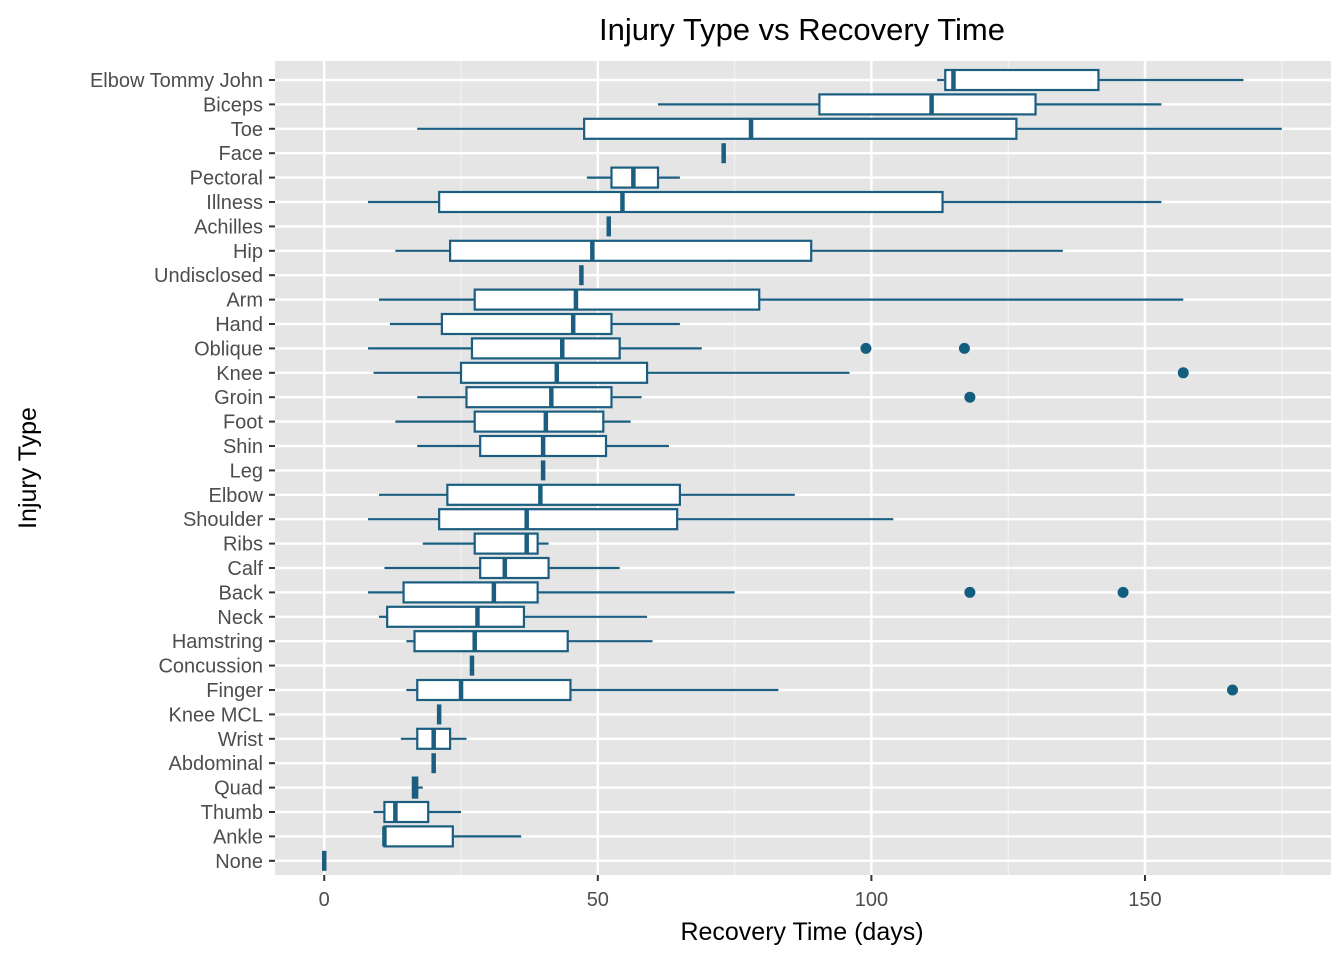  I want to click on box-elbow-tommy-john, so click(1090, 80).